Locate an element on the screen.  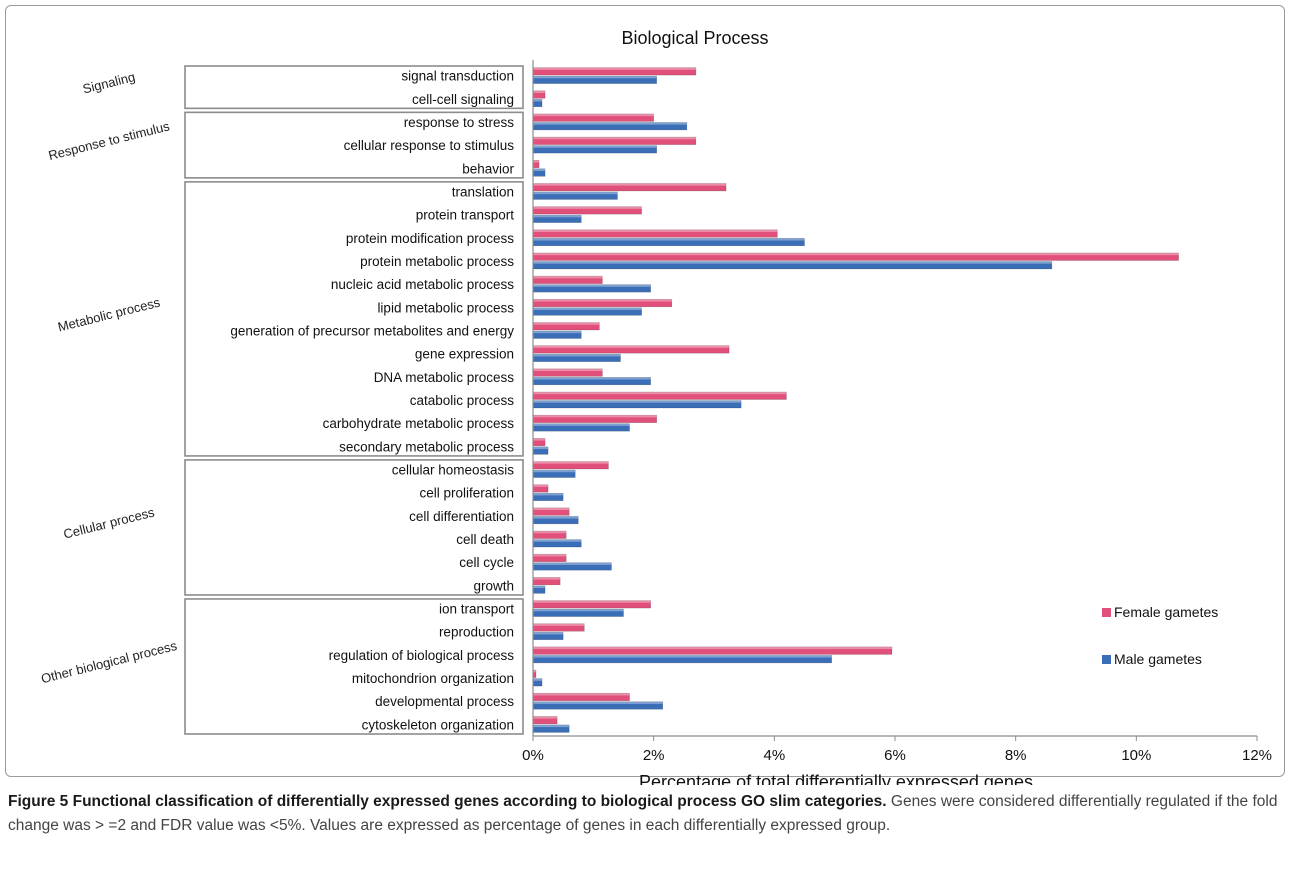
category-label: developmental process is located at coordinates (444, 701).